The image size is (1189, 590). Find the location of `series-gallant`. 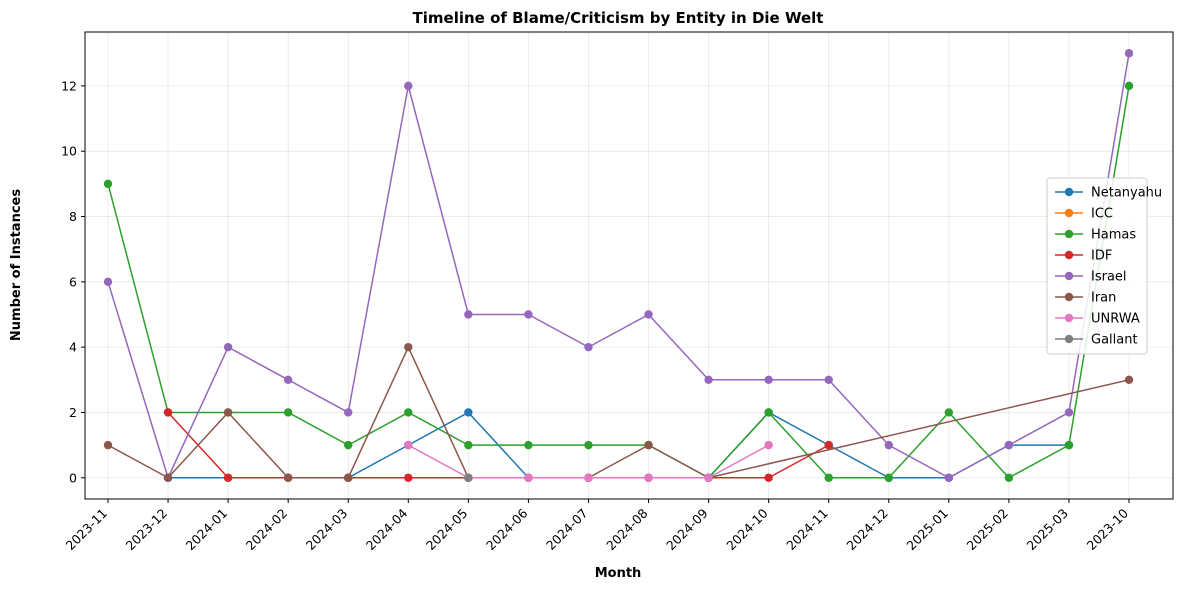

series-gallant is located at coordinates (468, 477).